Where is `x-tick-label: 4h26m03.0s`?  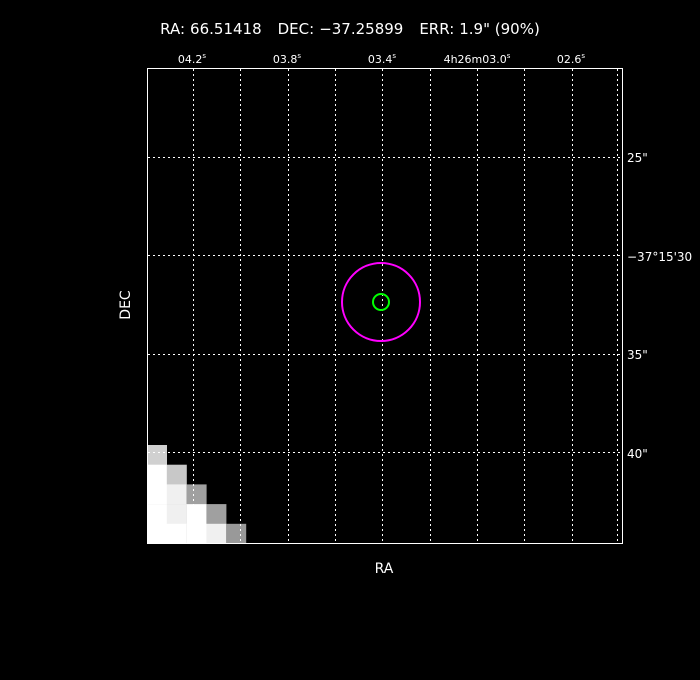 x-tick-label: 4h26m03.0s is located at coordinates (477, 59).